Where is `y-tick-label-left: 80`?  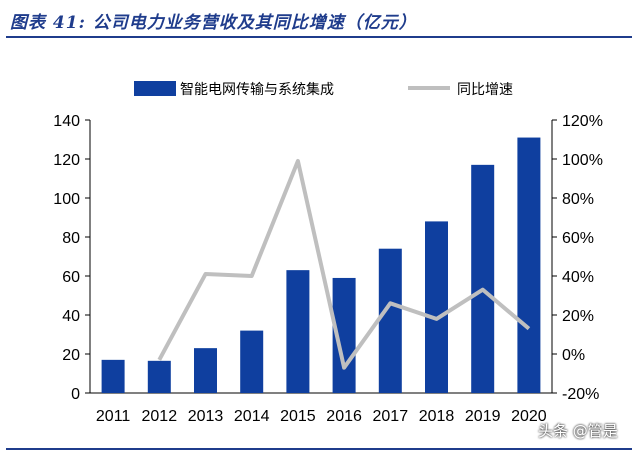
y-tick-label-left: 80 is located at coordinates (71, 238).